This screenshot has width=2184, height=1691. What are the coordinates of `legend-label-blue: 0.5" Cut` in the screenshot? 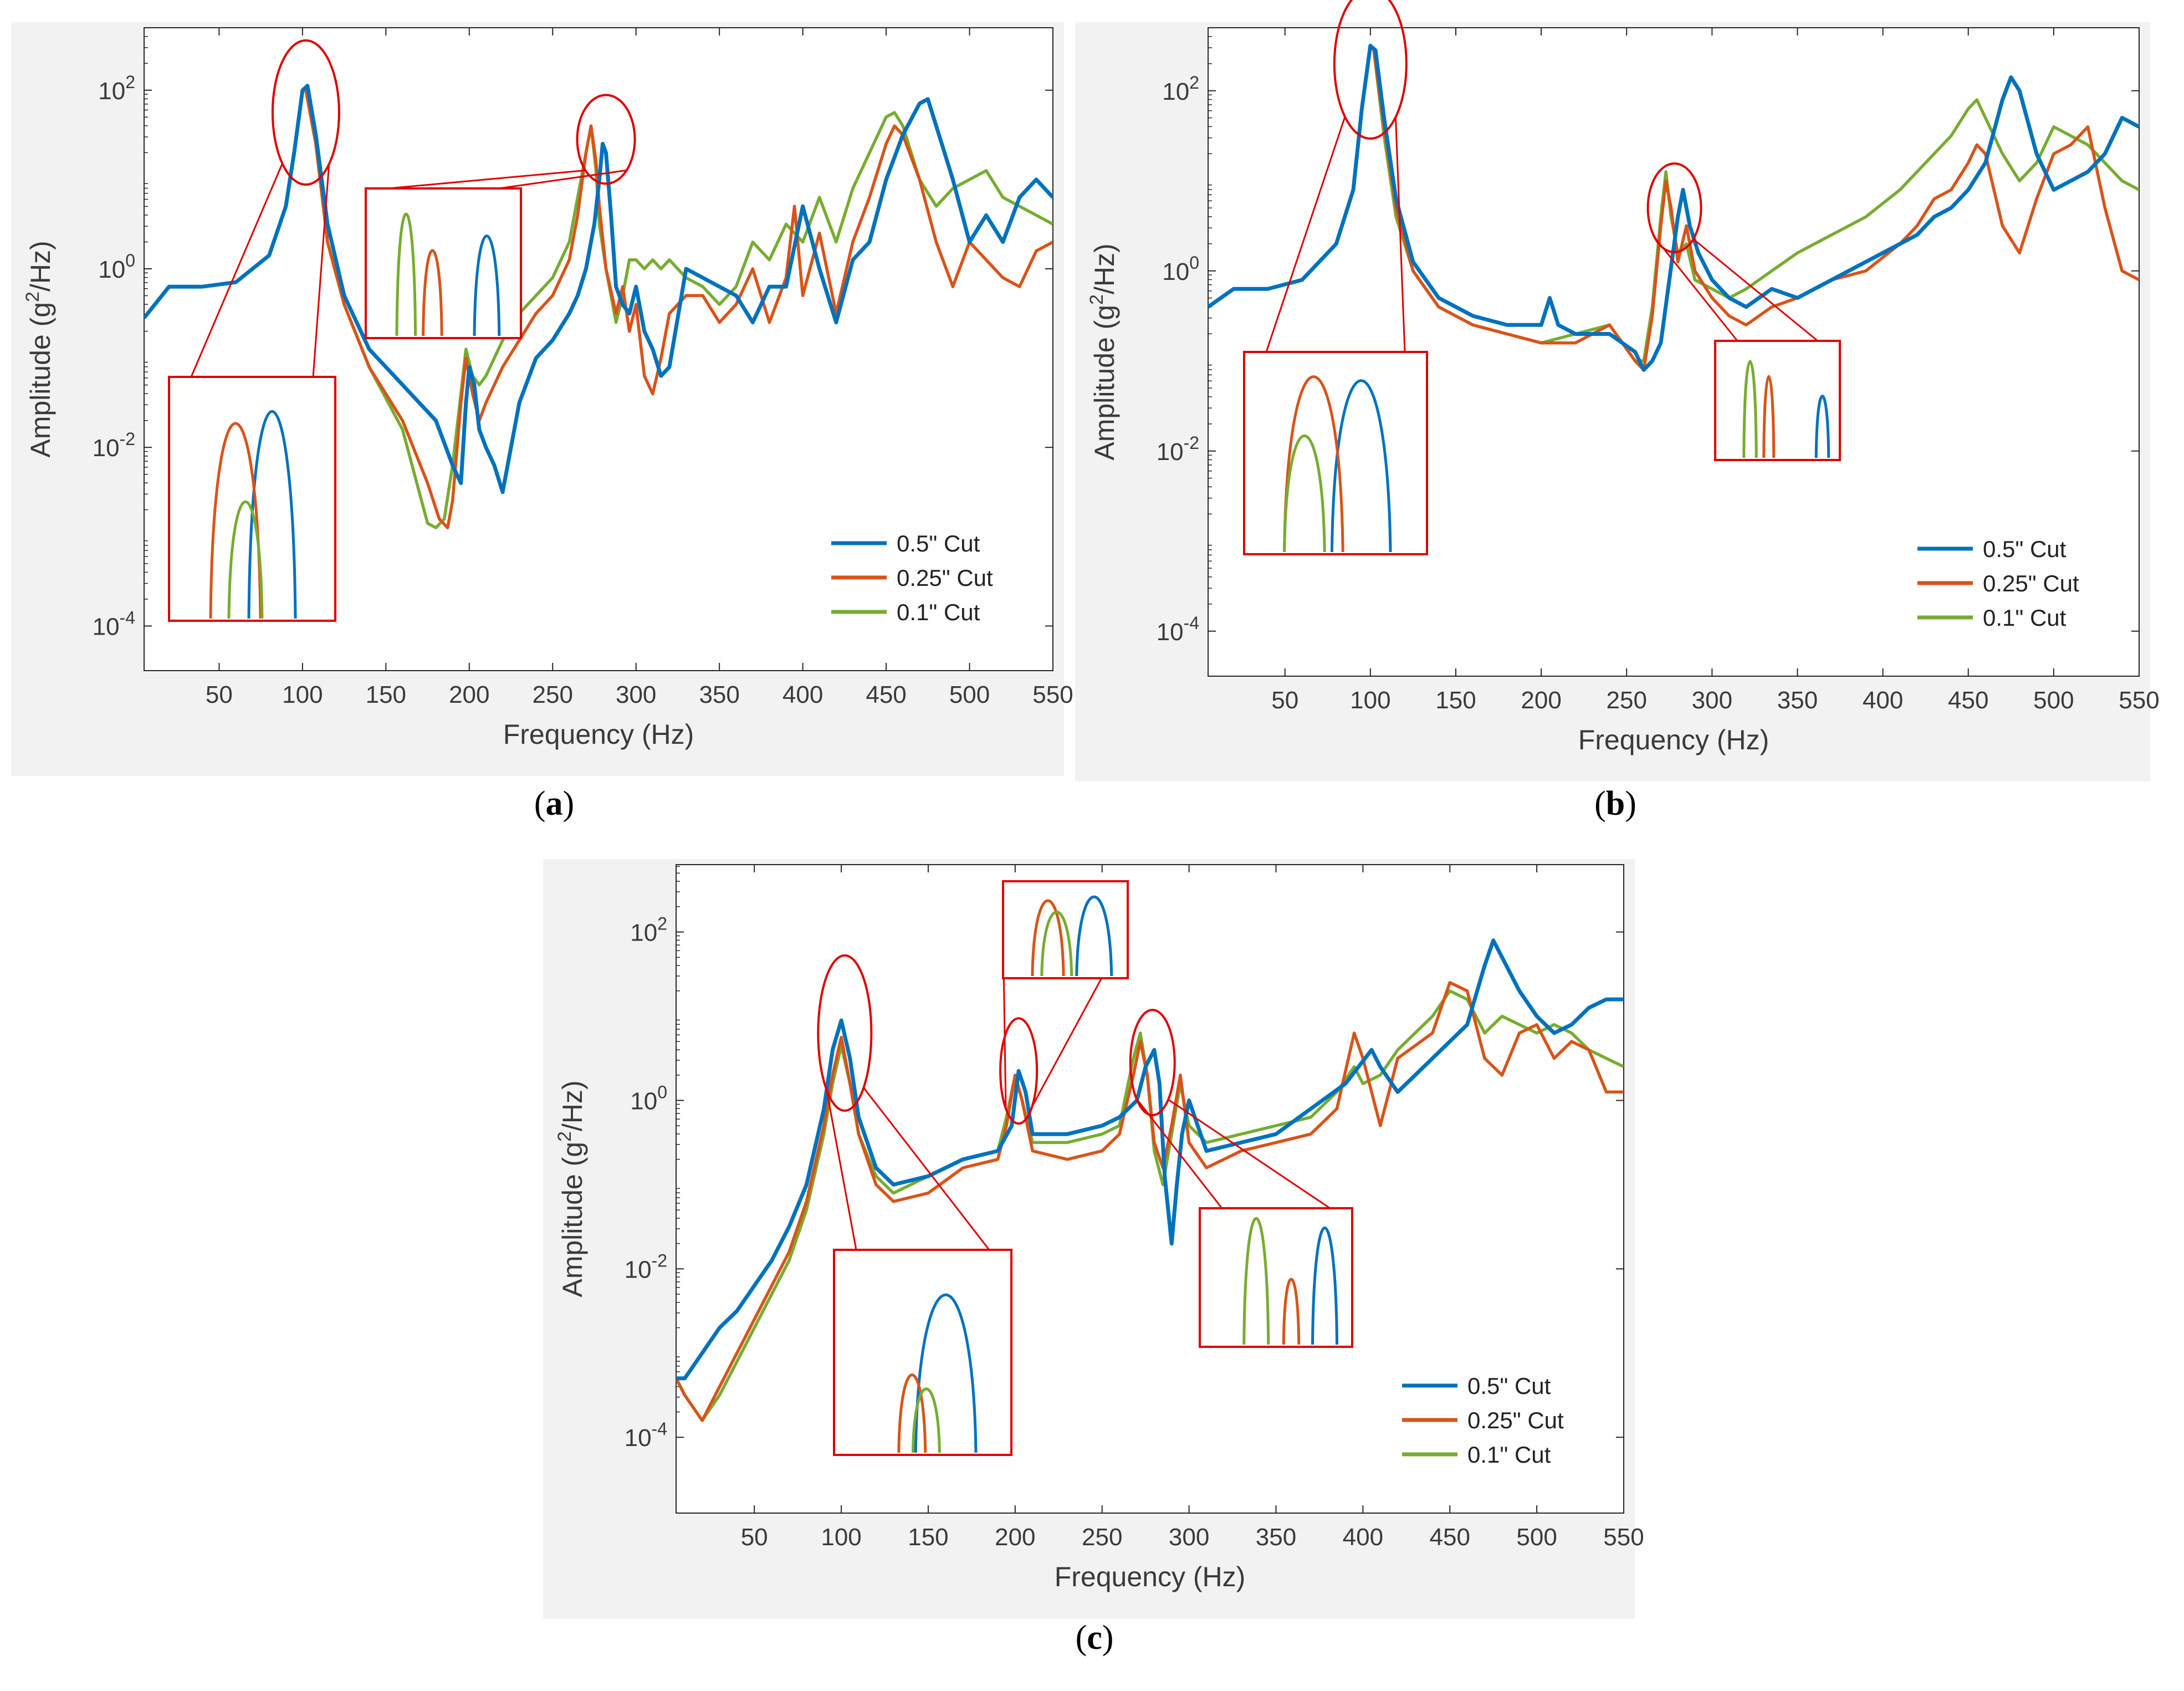 It's located at (939, 543).